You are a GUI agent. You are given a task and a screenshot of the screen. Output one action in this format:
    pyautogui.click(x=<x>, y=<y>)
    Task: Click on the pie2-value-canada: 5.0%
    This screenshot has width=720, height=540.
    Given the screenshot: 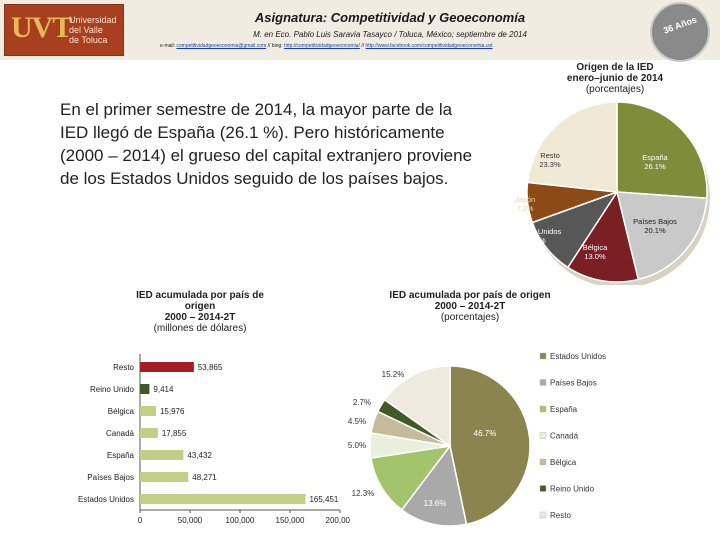 What is the action you would take?
    pyautogui.click(x=357, y=445)
    